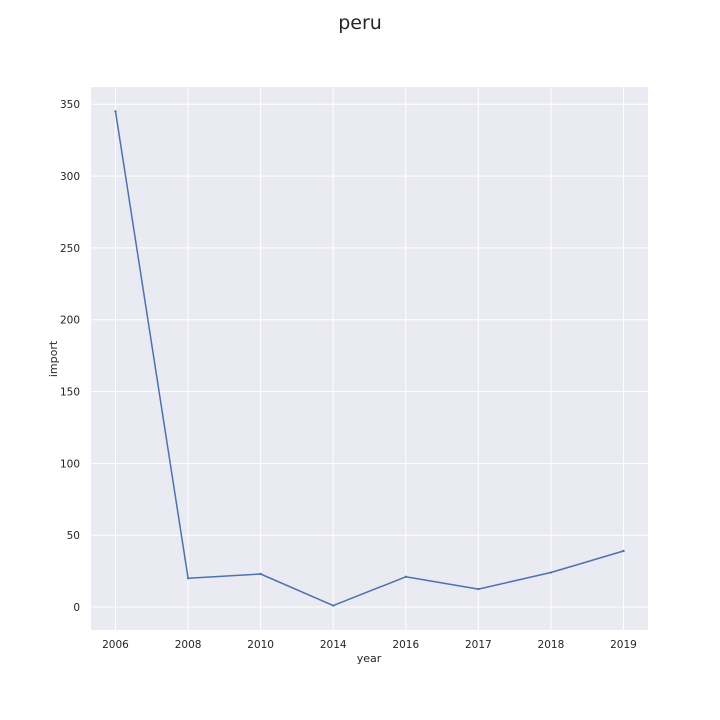 The width and height of the screenshot is (720, 720). I want to click on y-tick-label: 250, so click(70, 249).